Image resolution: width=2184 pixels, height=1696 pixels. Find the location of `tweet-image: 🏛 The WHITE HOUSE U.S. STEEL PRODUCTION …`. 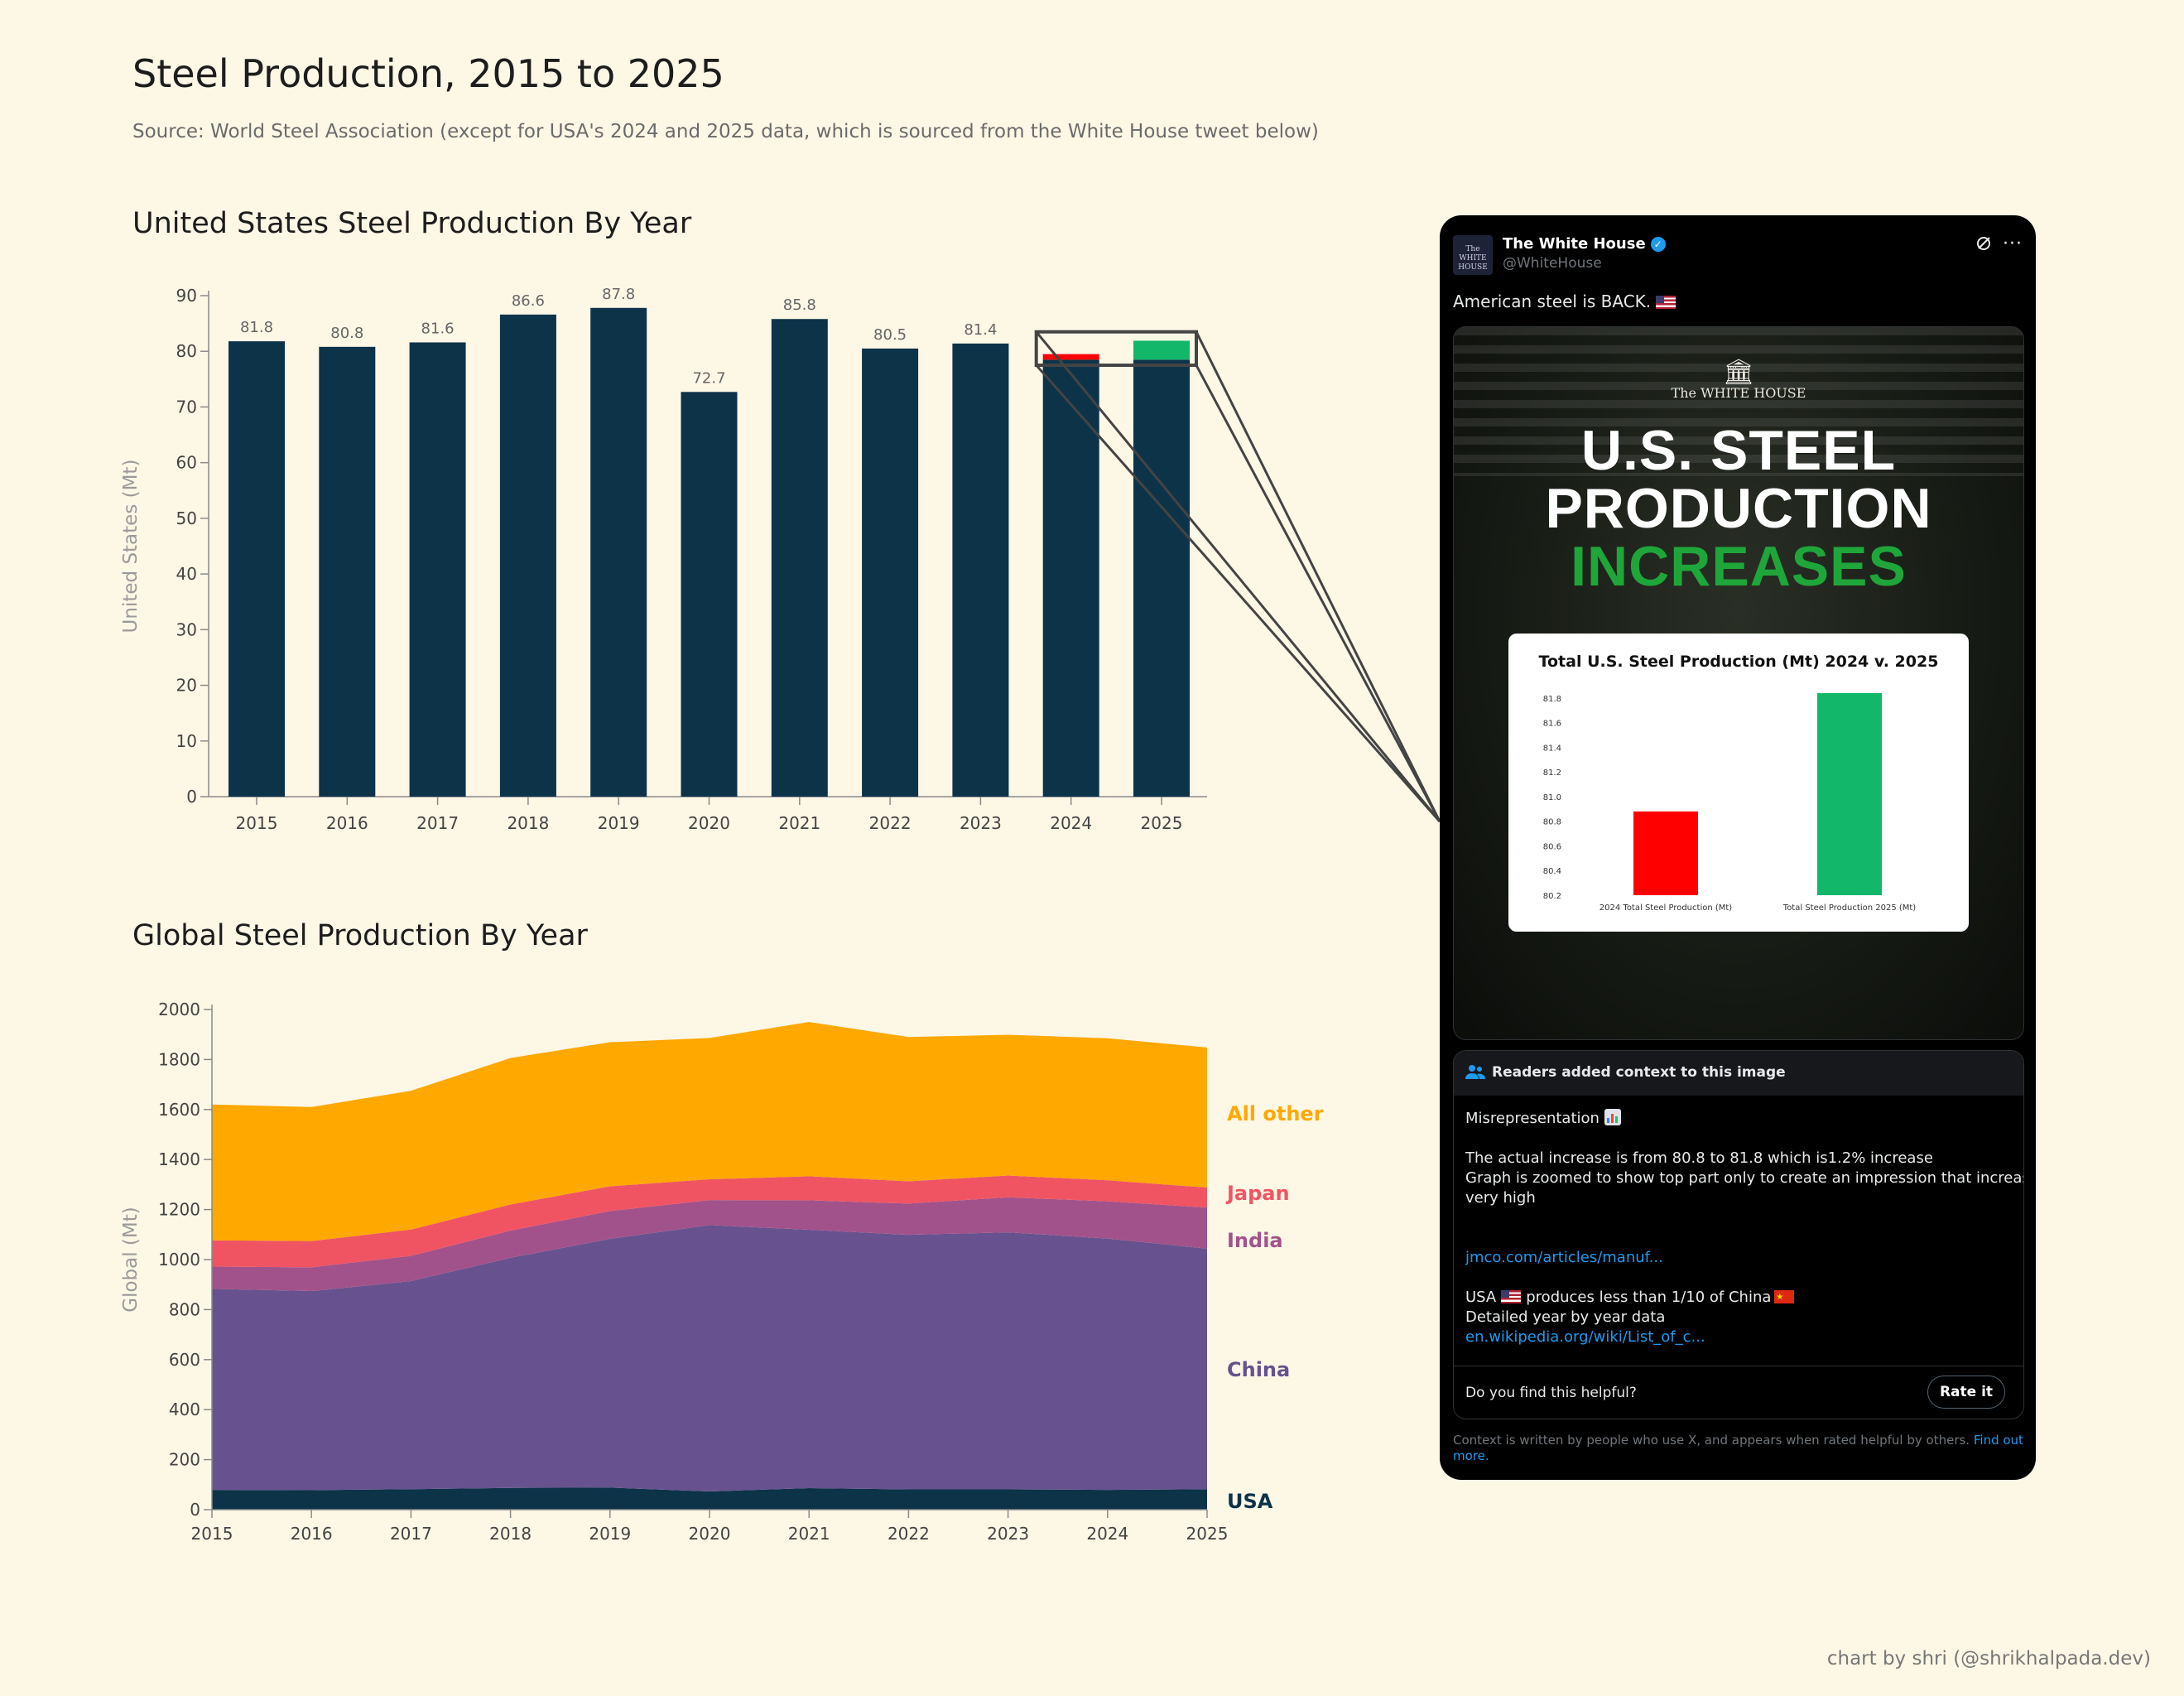

tweet-image: 🏛 The WHITE HOUSE U.S. STEEL PRODUCTION … is located at coordinates (1738, 683).